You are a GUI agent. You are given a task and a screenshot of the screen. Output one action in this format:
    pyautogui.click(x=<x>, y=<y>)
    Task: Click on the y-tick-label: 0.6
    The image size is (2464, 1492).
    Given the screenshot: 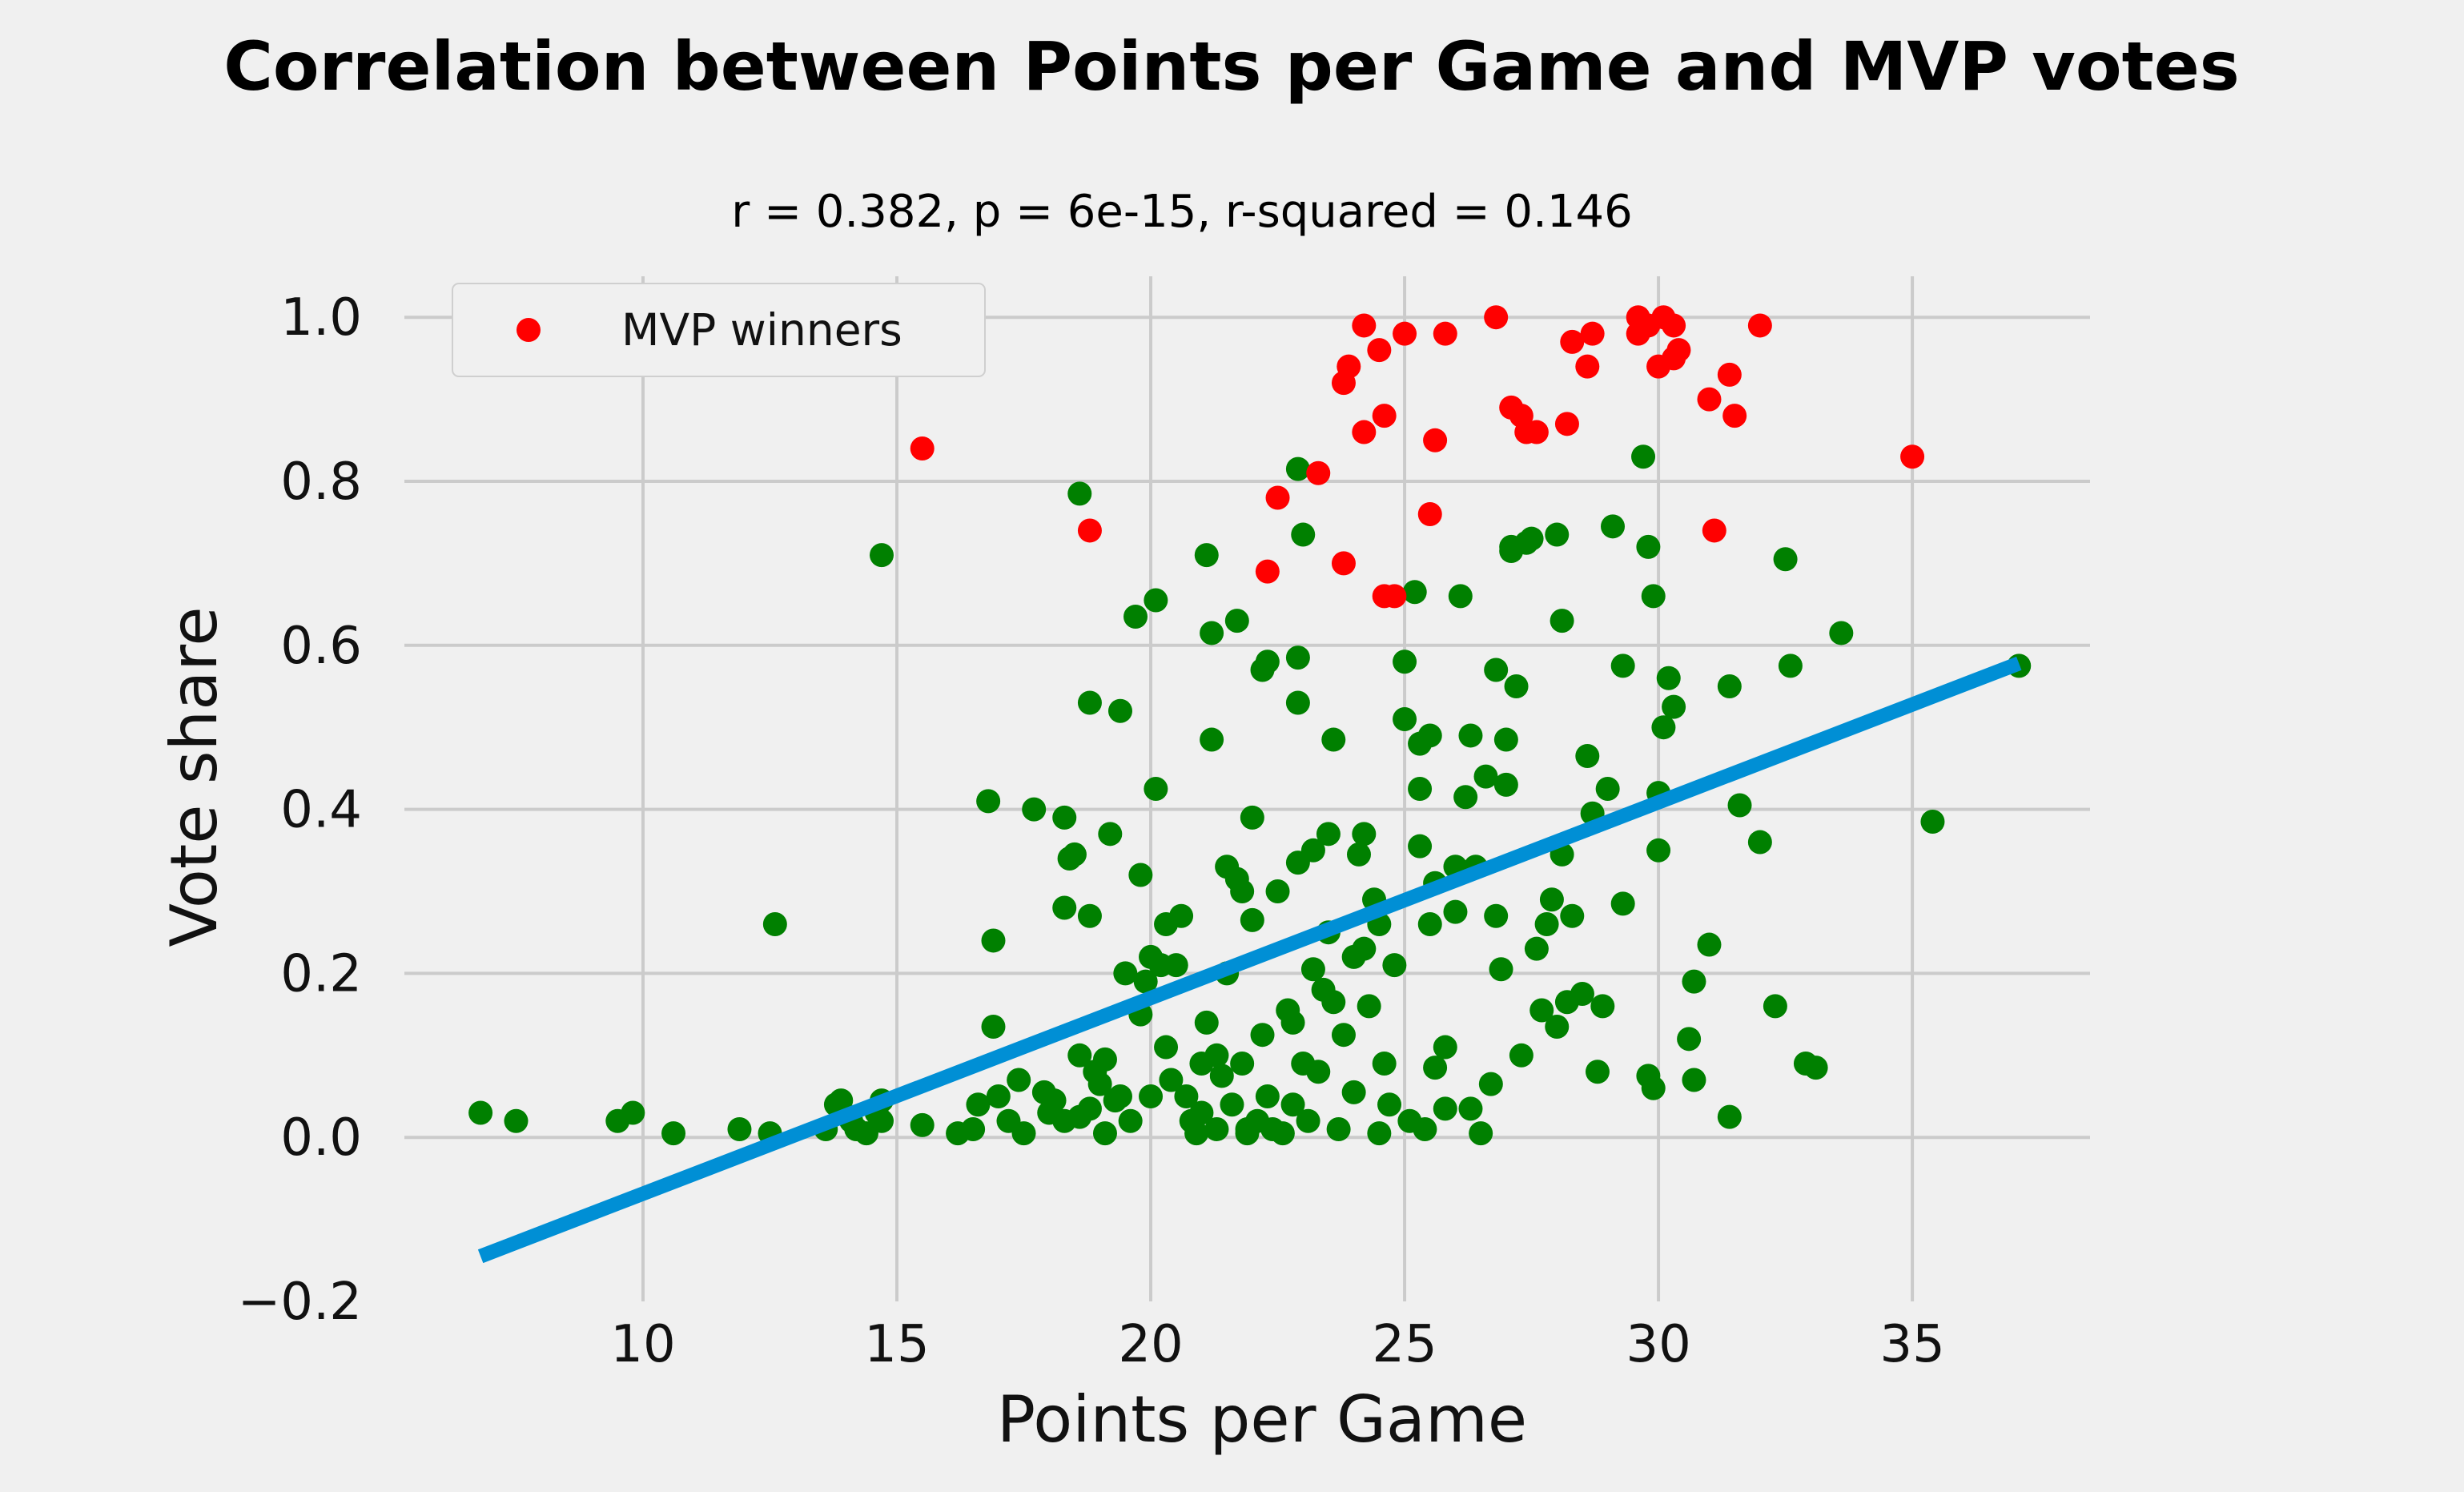 What is the action you would take?
    pyautogui.click(x=321, y=647)
    